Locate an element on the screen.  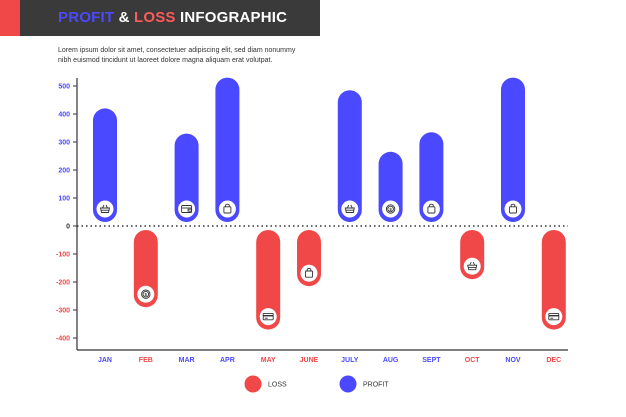
x-tick-label: MAR is located at coordinates (187, 360).